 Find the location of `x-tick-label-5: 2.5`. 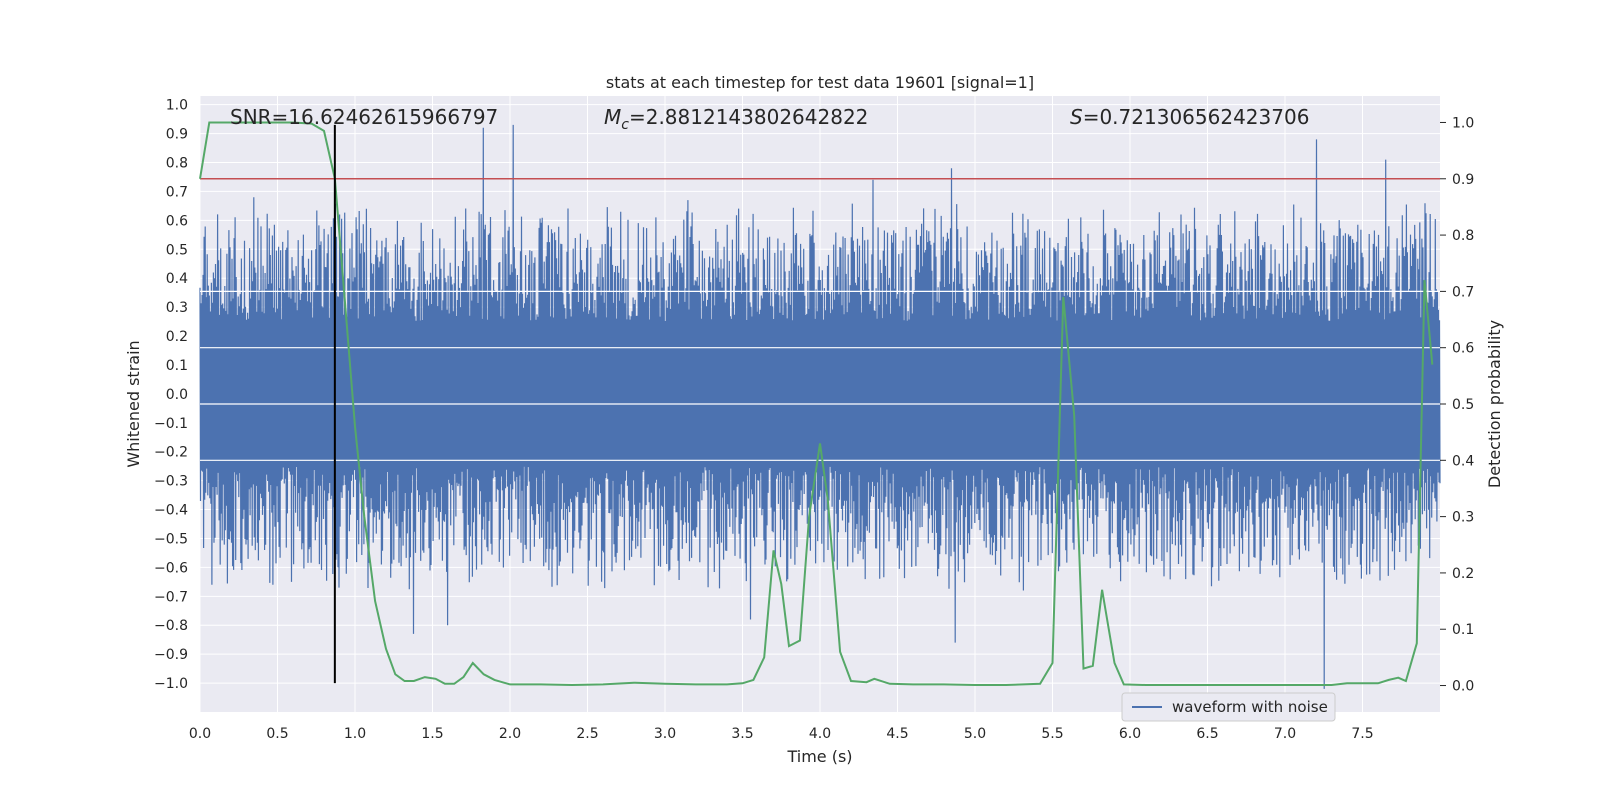

x-tick-label-5: 2.5 is located at coordinates (587, 734).